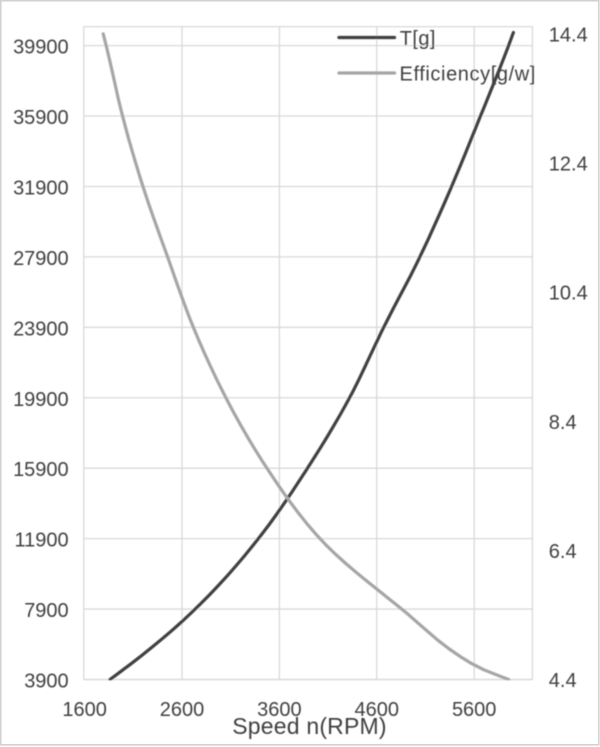 This screenshot has width=600, height=747. I want to click on svg-text: 4600, so click(377, 710).